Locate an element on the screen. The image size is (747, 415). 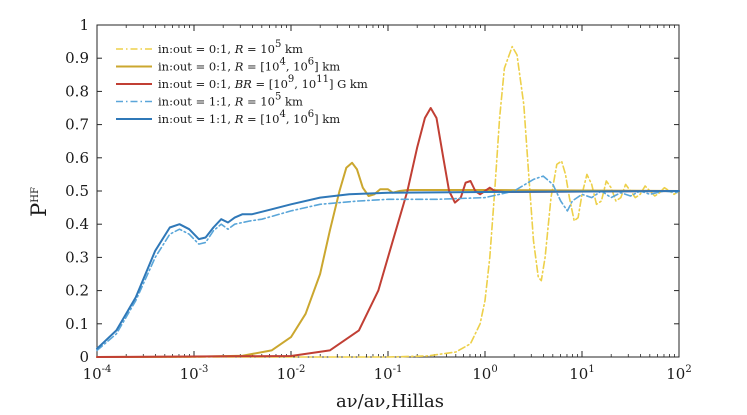
x-tick-label: 10⁻¹ is located at coordinates (388, 373).